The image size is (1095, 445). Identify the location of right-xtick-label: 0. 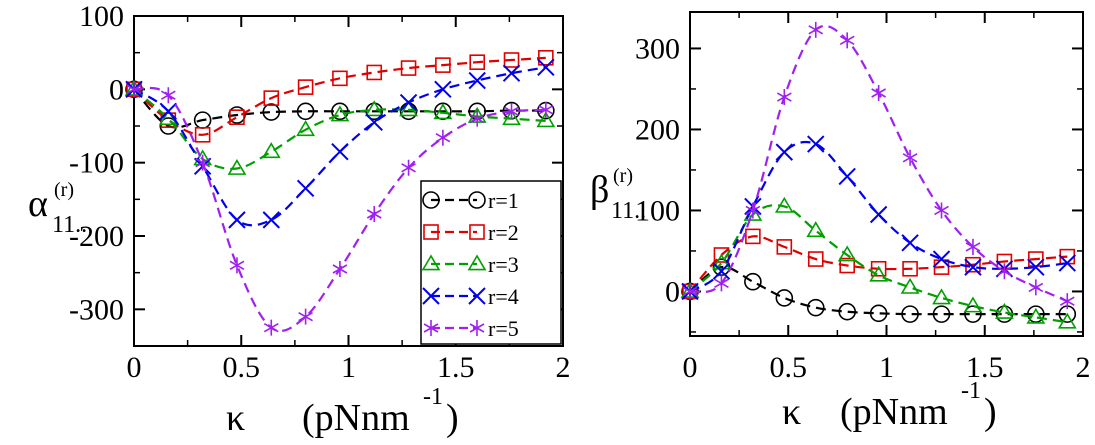
(690, 367).